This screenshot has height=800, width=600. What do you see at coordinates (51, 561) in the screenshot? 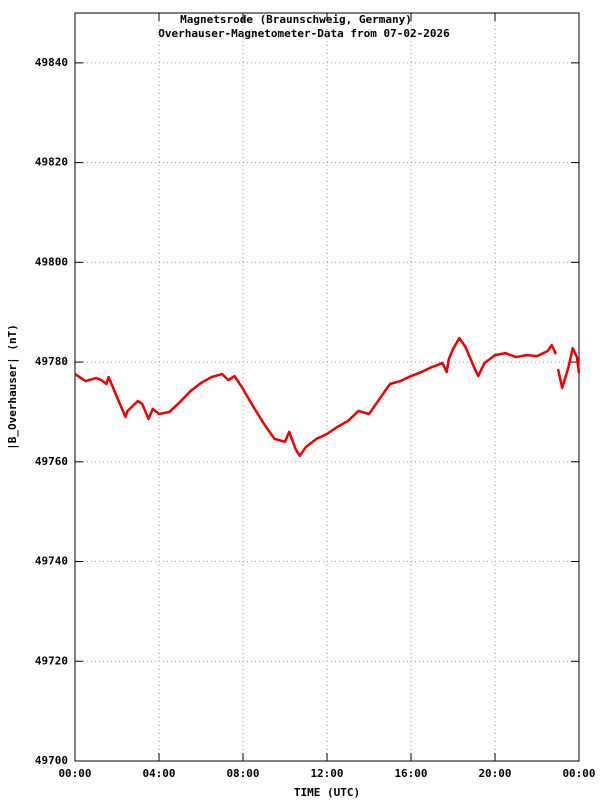
I see `y-tick-label: 49740` at bounding box center [51, 561].